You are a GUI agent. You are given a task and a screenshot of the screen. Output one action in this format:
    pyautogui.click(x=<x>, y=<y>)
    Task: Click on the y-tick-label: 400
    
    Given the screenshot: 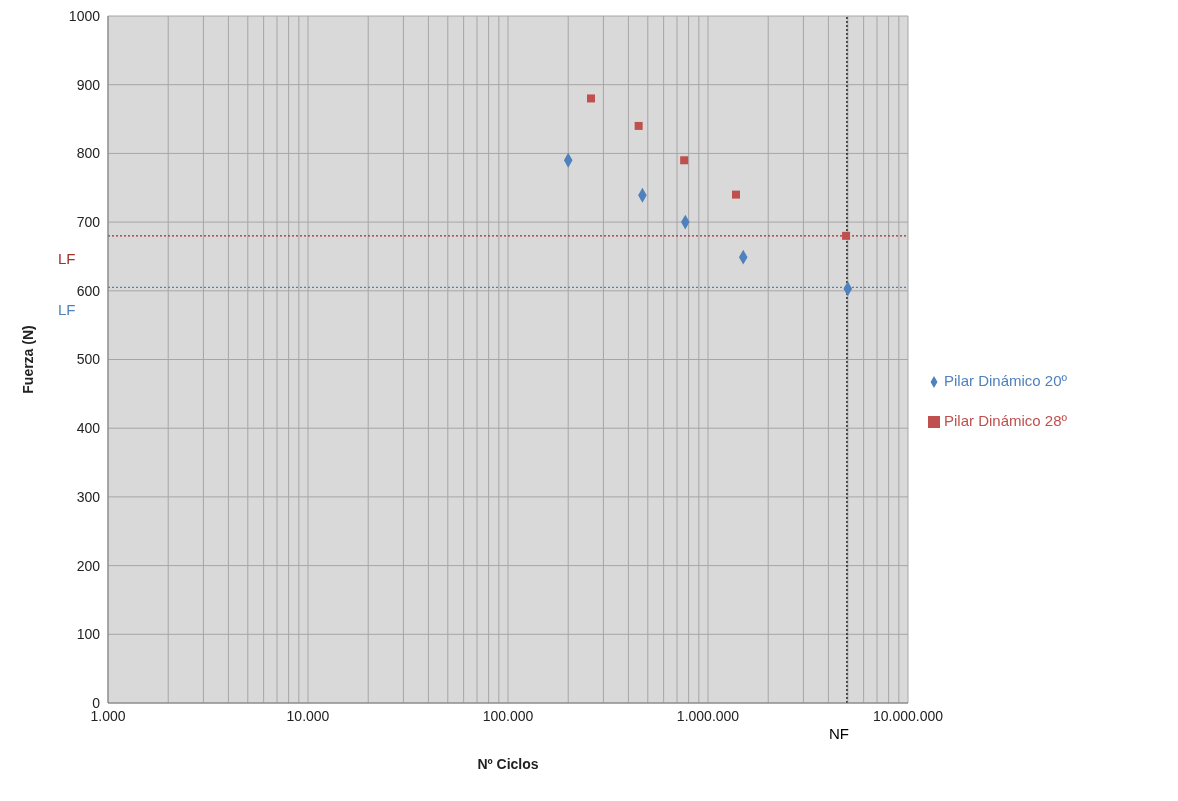 What is the action you would take?
    pyautogui.click(x=88, y=428)
    